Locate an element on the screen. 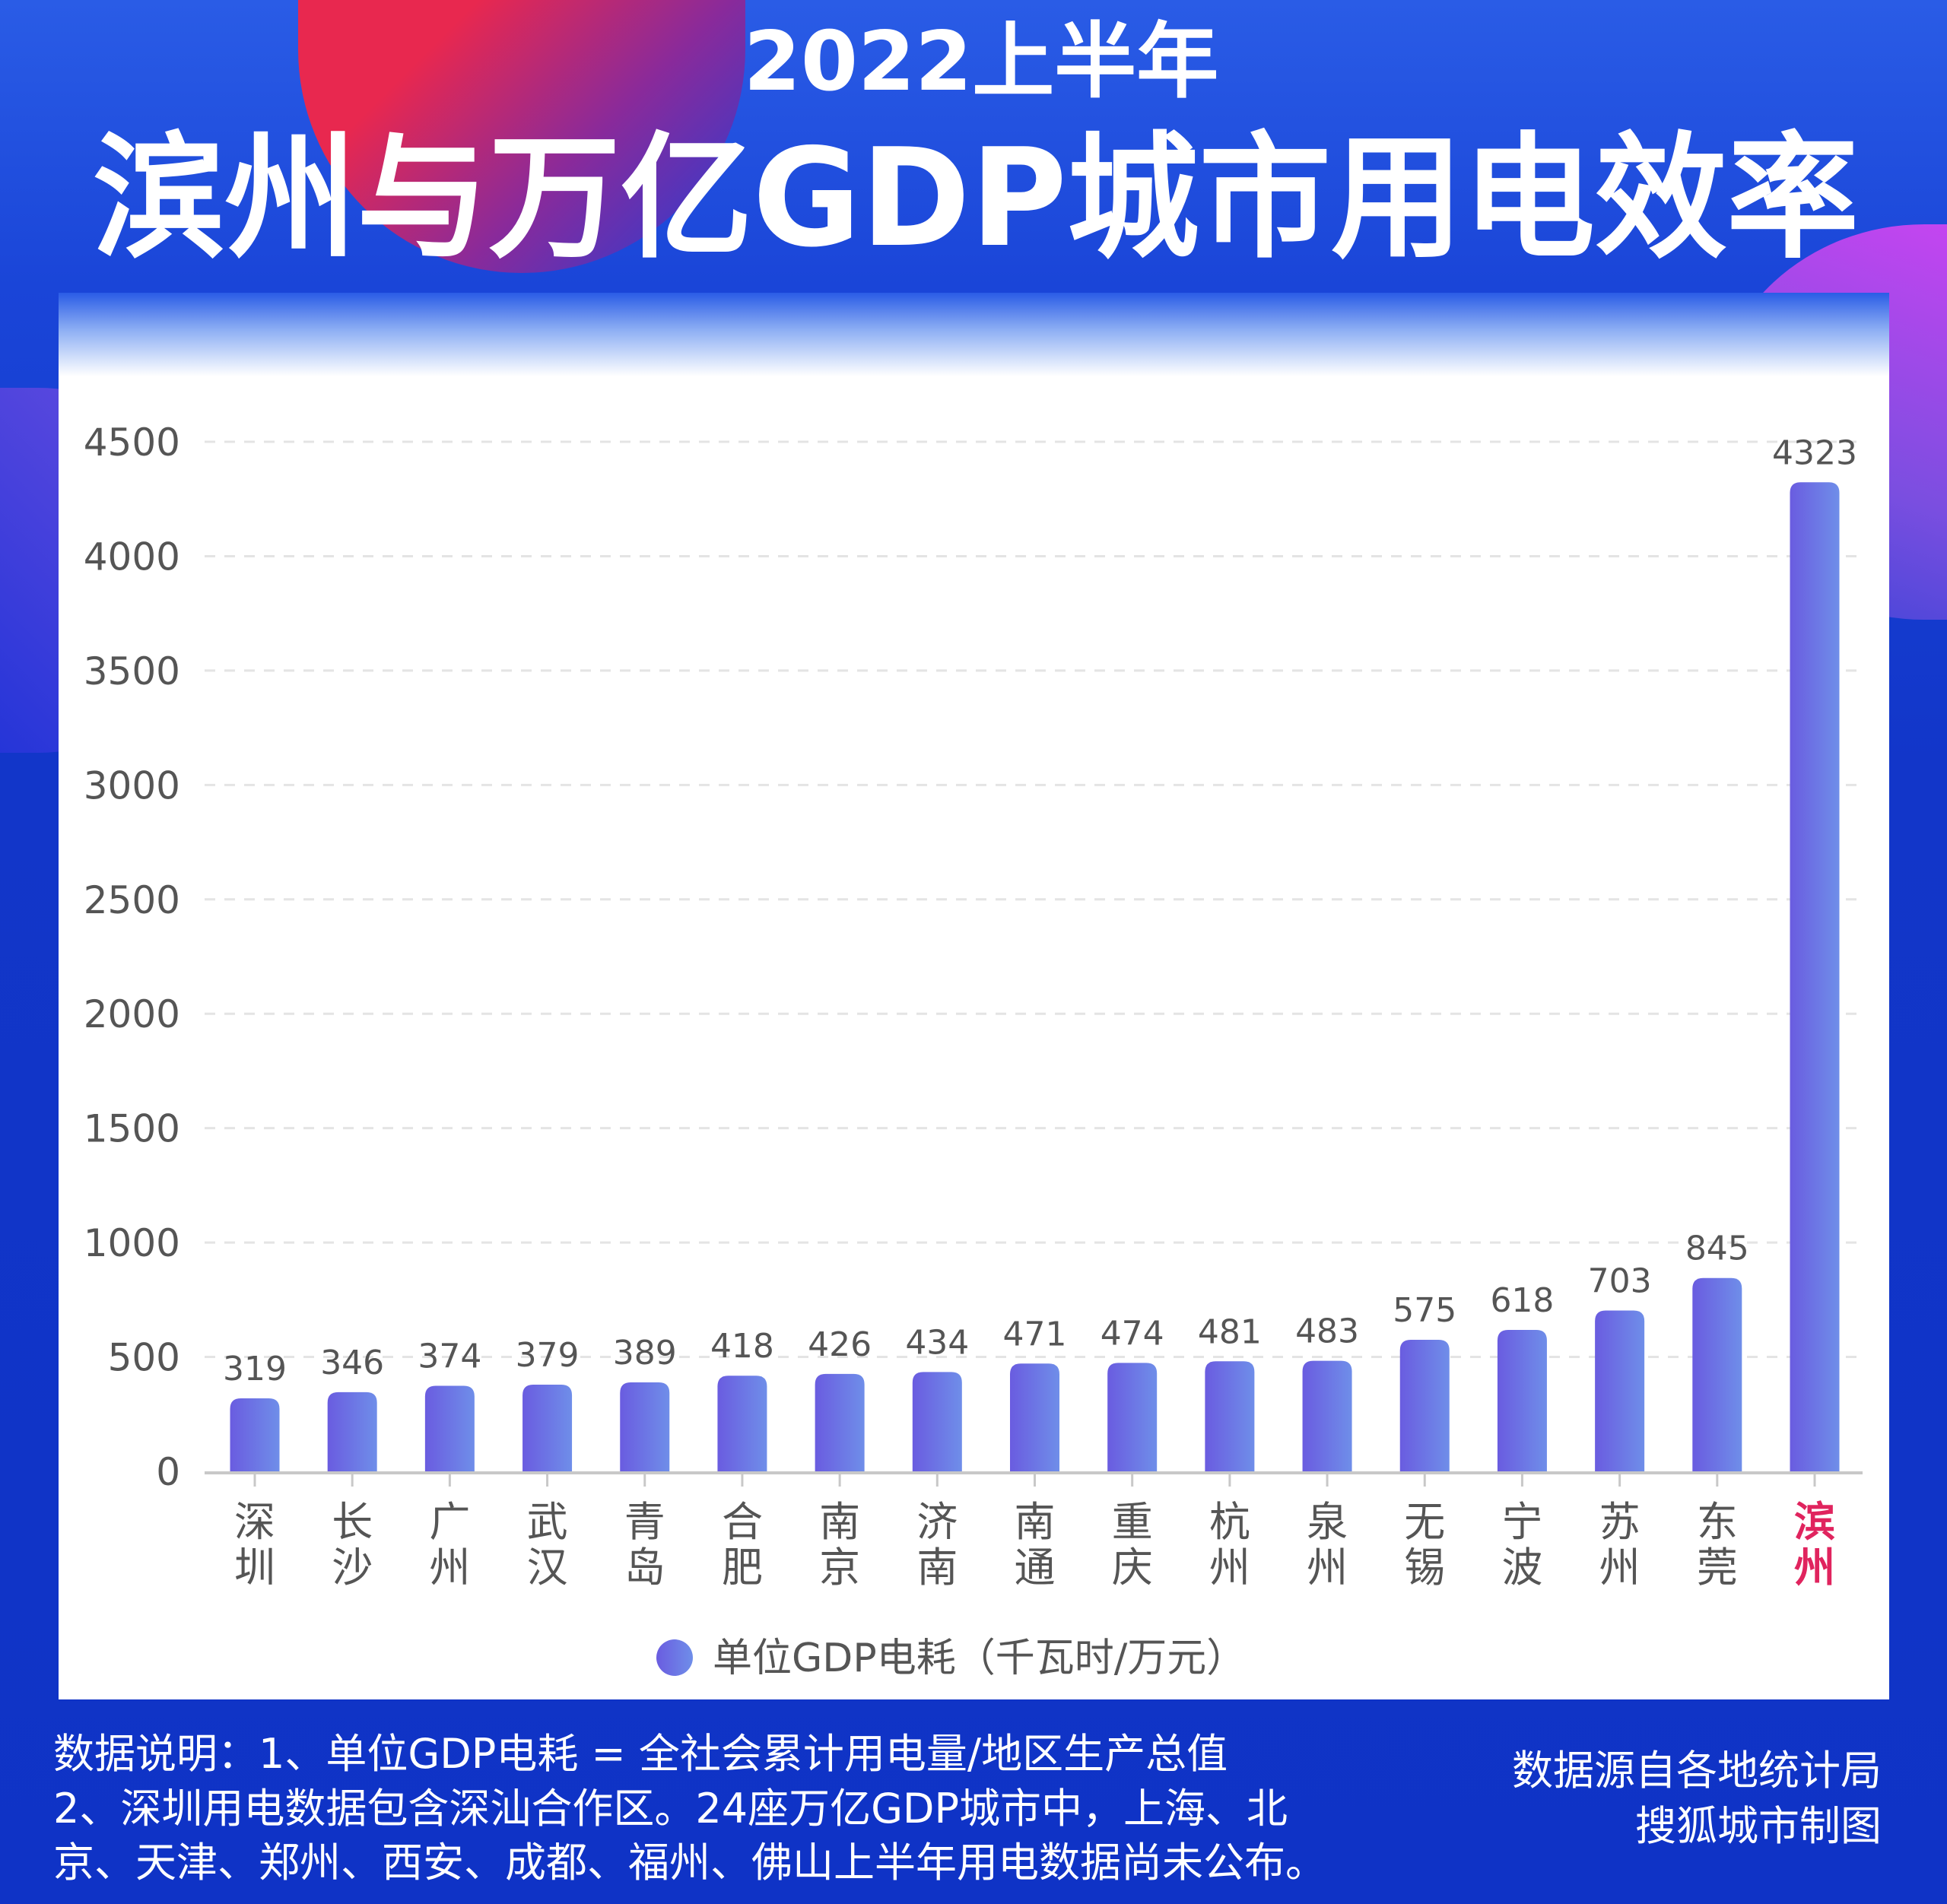  data-label: 319 is located at coordinates (255, 1369).